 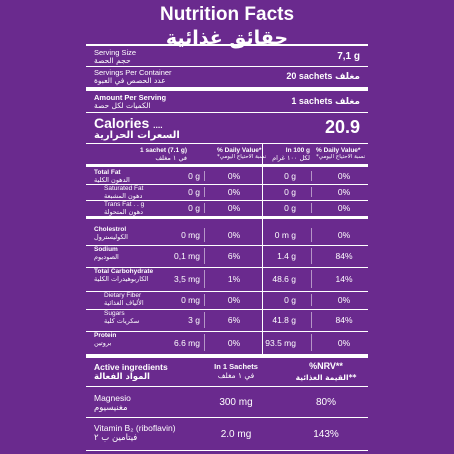 What do you see at coordinates (342, 127) in the screenshot?
I see `calories-value: 20.9` at bounding box center [342, 127].